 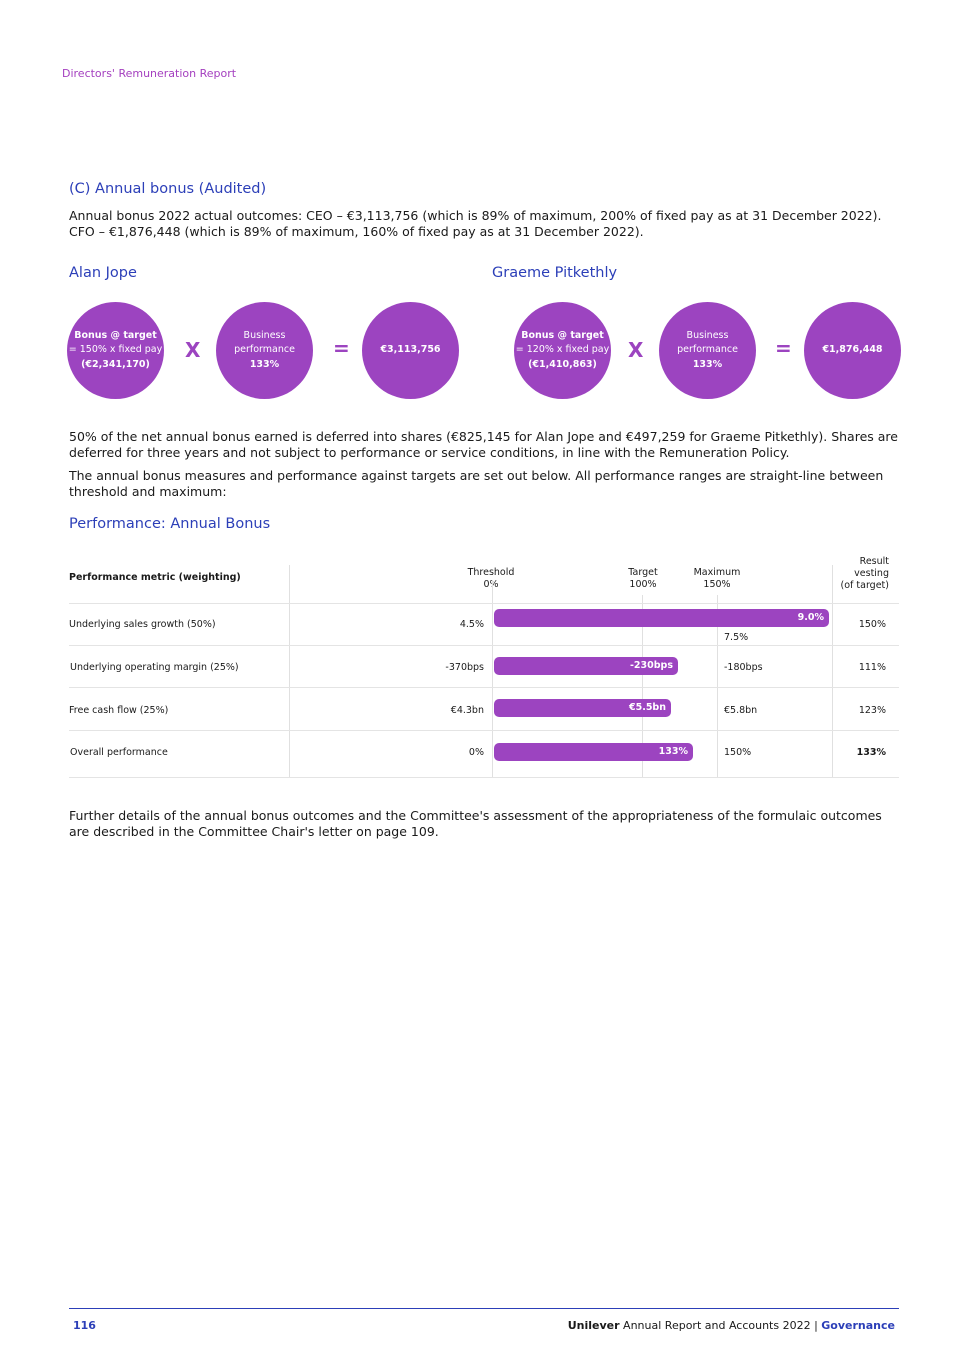 I want to click on running-header: Directors' Remuneration Report, so click(x=149, y=73).